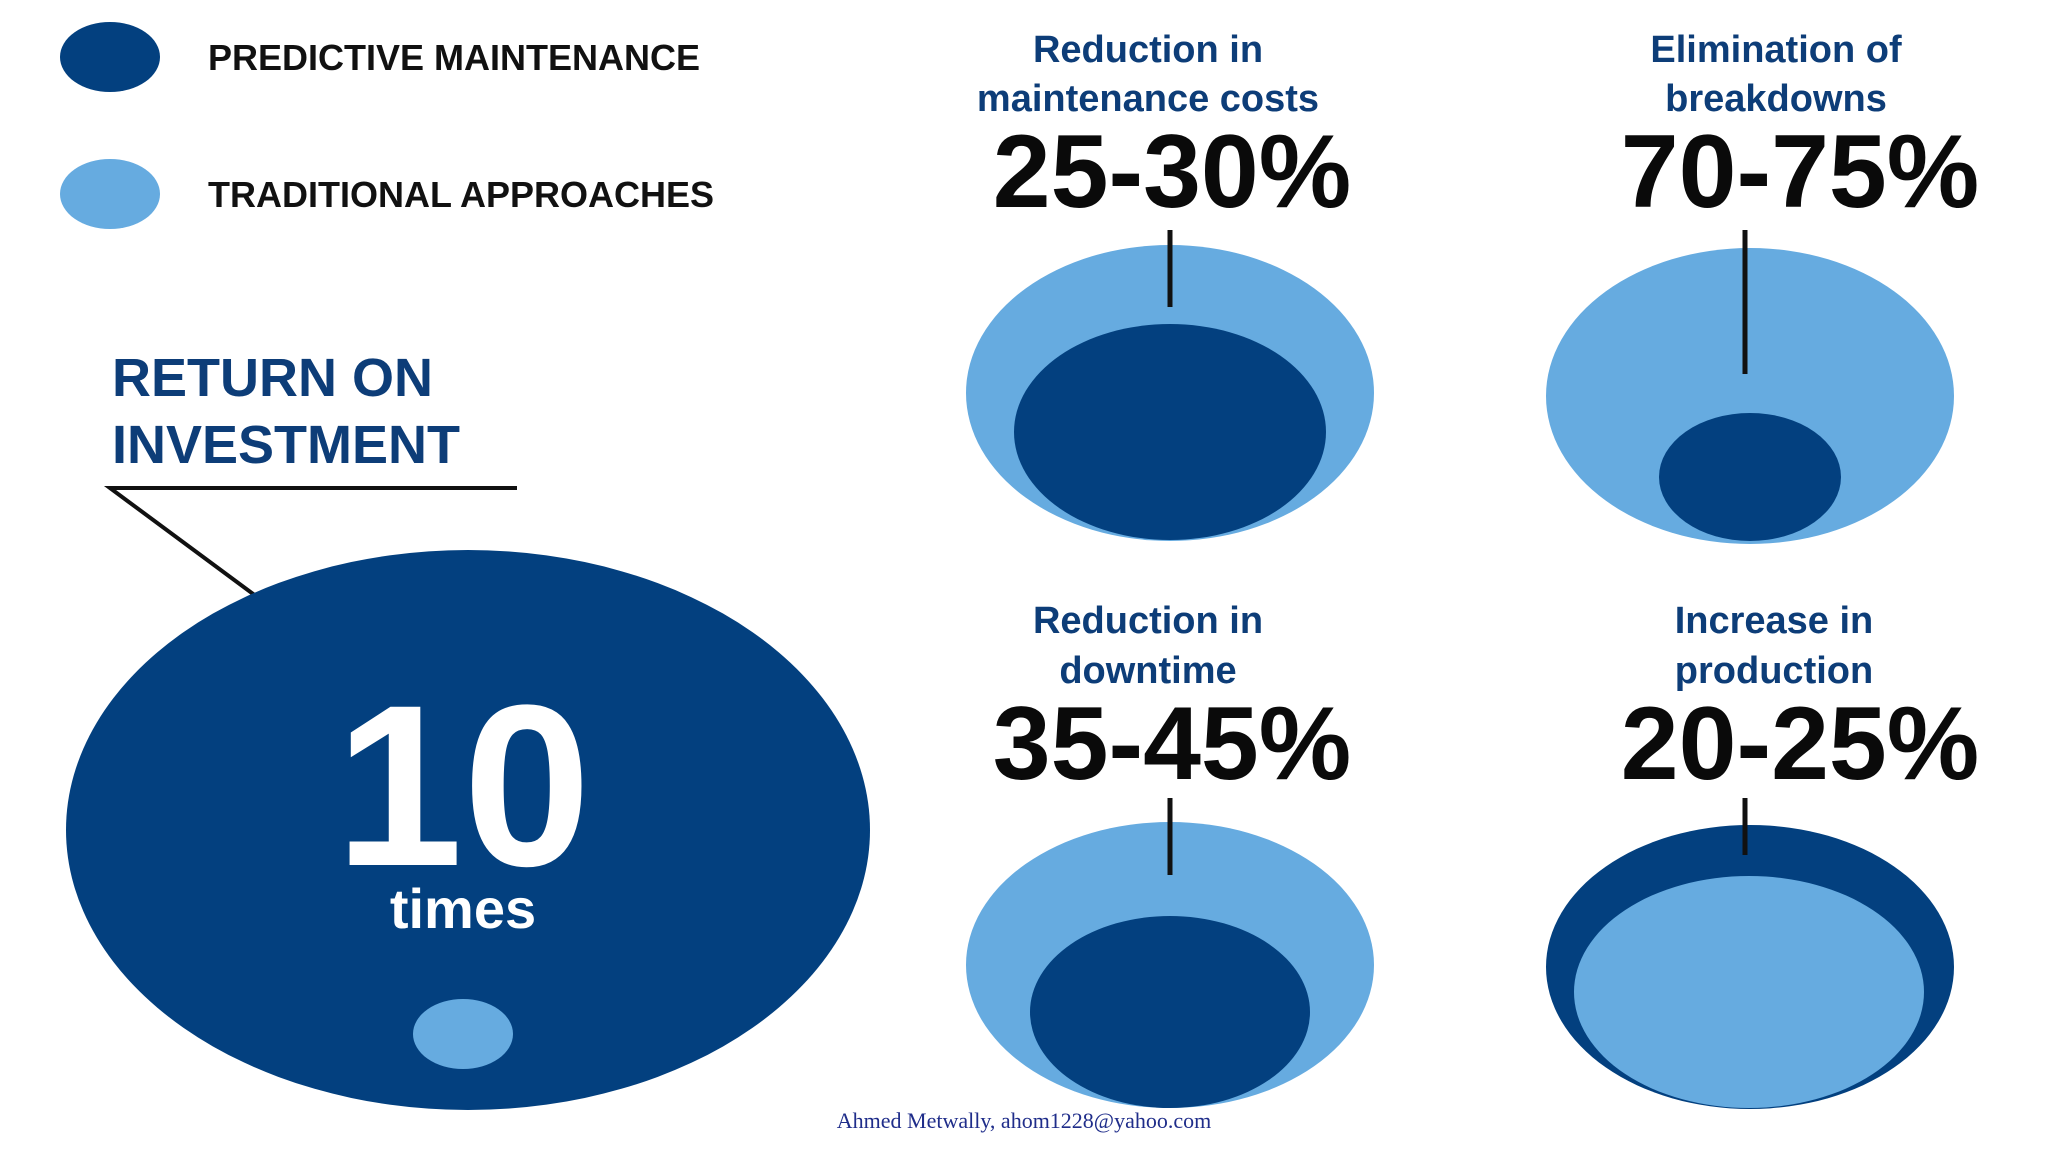 The image size is (2048, 1152). I want to click on metric-value-label: 25-30%, so click(1172, 172).